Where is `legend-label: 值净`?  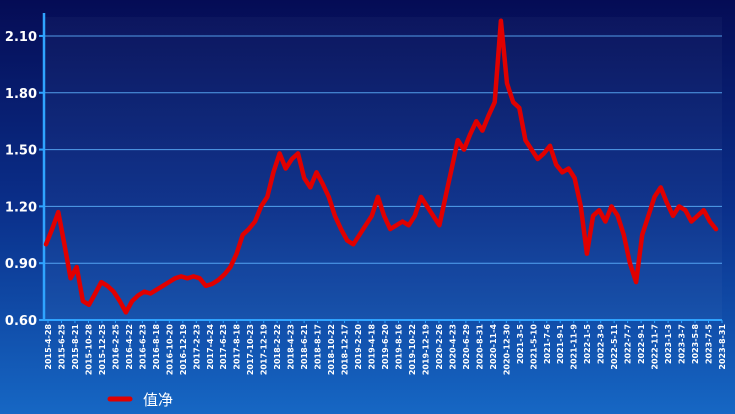
legend-label: 值净 is located at coordinates (158, 400).